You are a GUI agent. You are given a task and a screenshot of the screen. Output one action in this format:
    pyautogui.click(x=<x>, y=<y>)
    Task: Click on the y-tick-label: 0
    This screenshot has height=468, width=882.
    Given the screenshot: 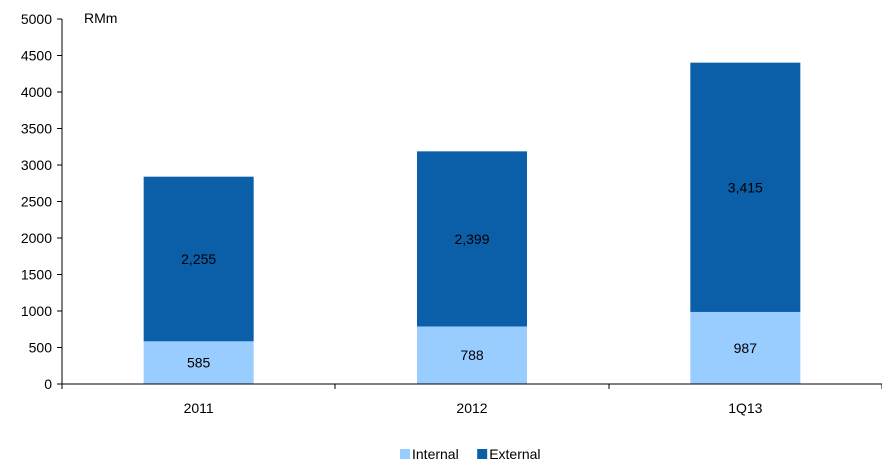 What is the action you would take?
    pyautogui.click(x=48, y=384)
    